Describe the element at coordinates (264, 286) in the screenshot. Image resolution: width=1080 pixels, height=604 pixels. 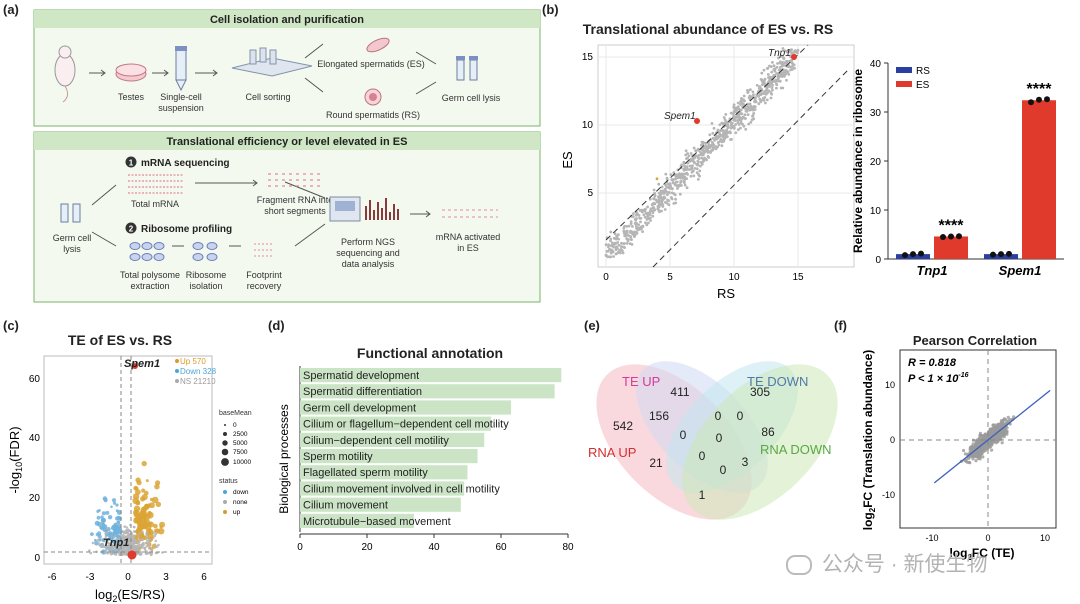
I see `footprint-2: recovery` at that location.